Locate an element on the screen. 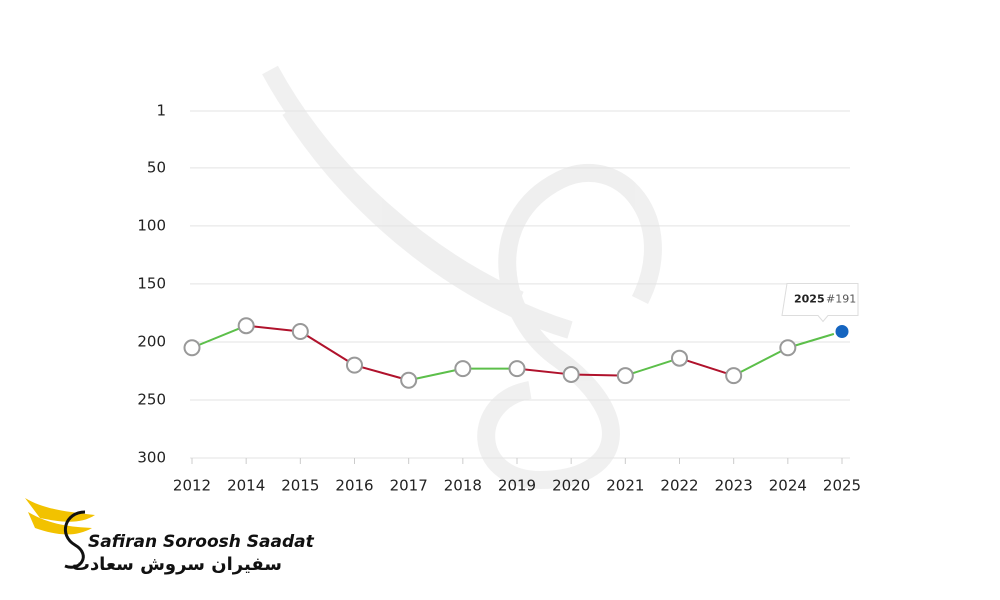 This screenshot has height=600, width=1000. y-tick-label: 300 is located at coordinates (151, 458).